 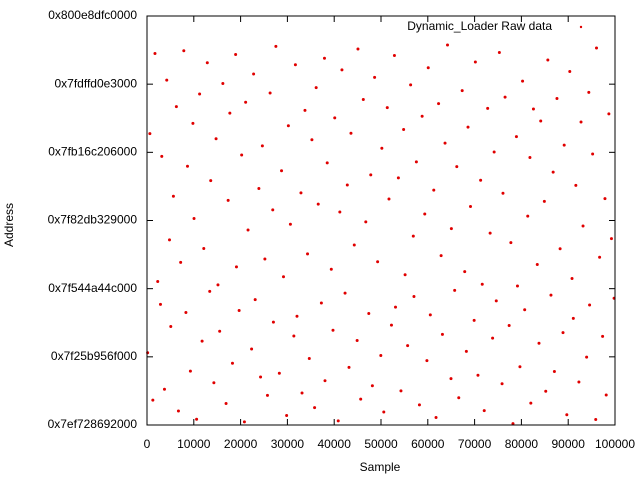 I want to click on x-axis-label: Sample, so click(x=380, y=467).